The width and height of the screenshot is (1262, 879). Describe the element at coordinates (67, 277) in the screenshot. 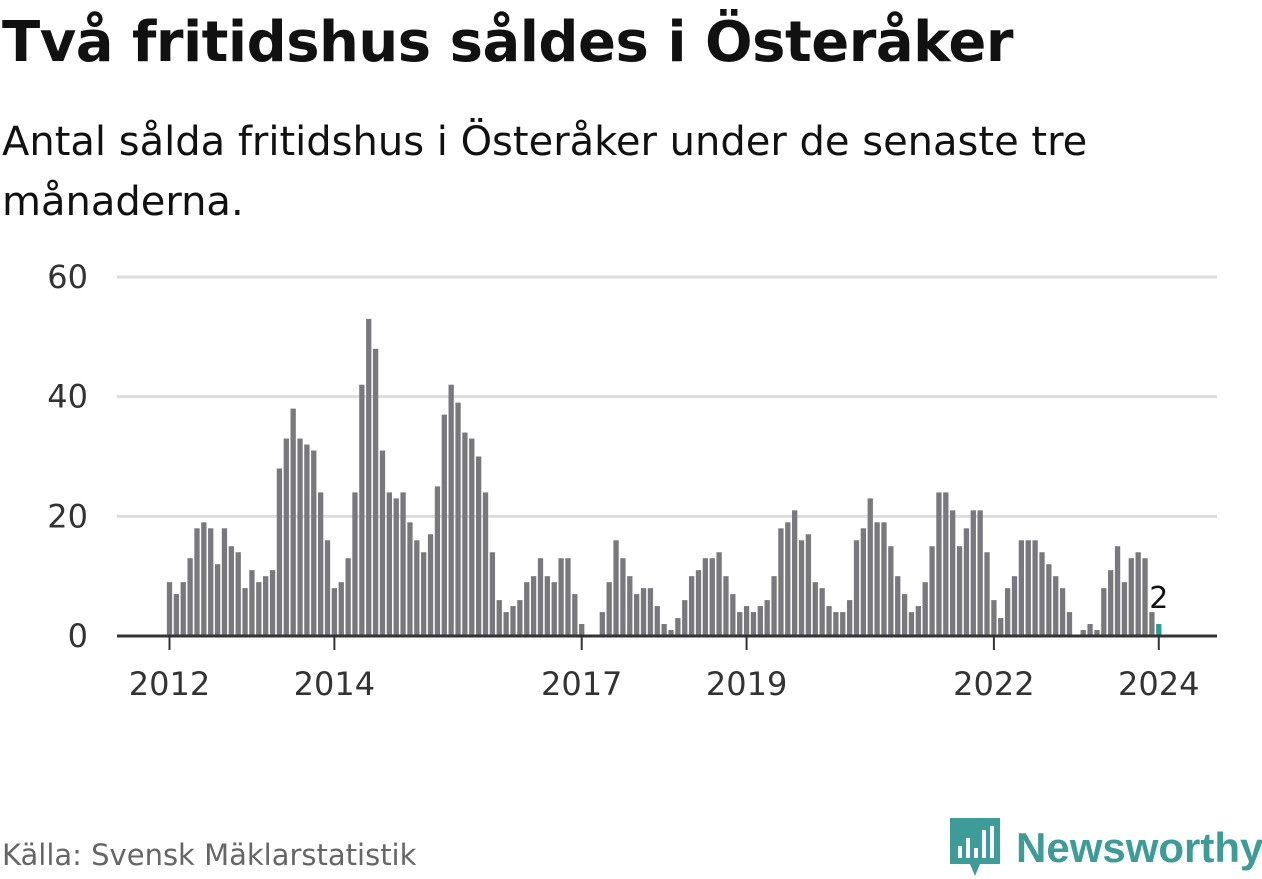

I see `y-tick-label: 60` at that location.